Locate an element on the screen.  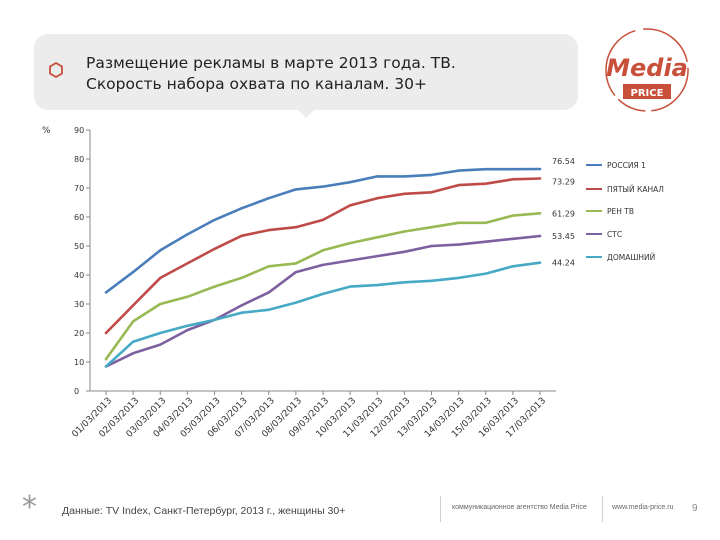
logo-word: Media is located at coordinates (647, 68).